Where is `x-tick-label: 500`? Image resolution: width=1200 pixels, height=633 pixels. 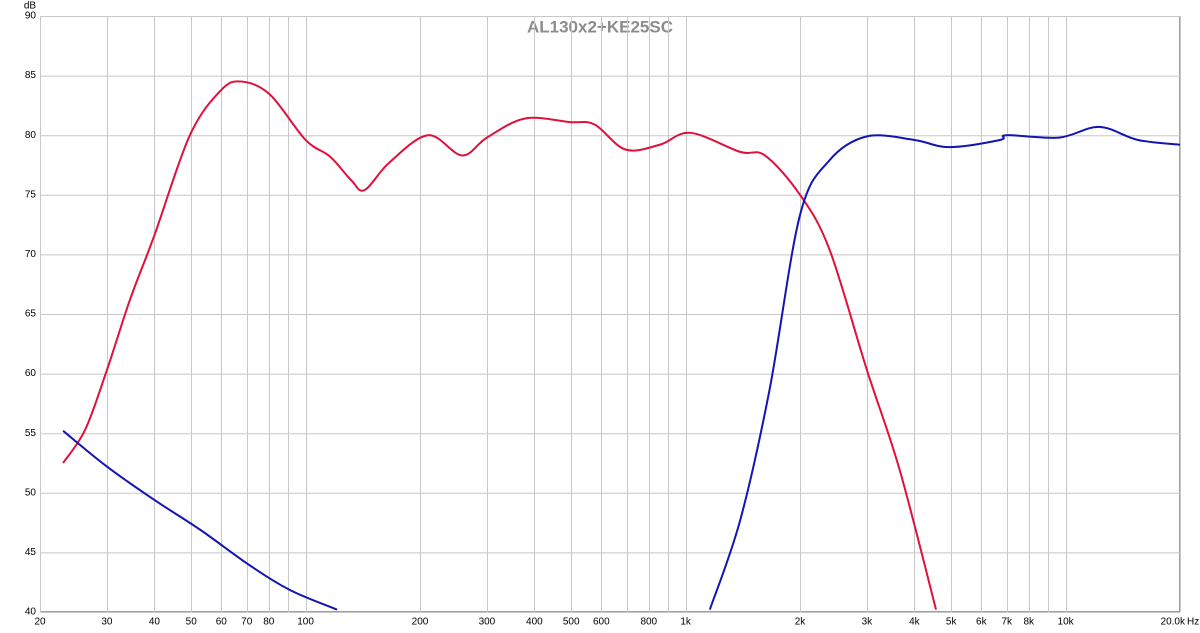
x-tick-label: 500 is located at coordinates (571, 622).